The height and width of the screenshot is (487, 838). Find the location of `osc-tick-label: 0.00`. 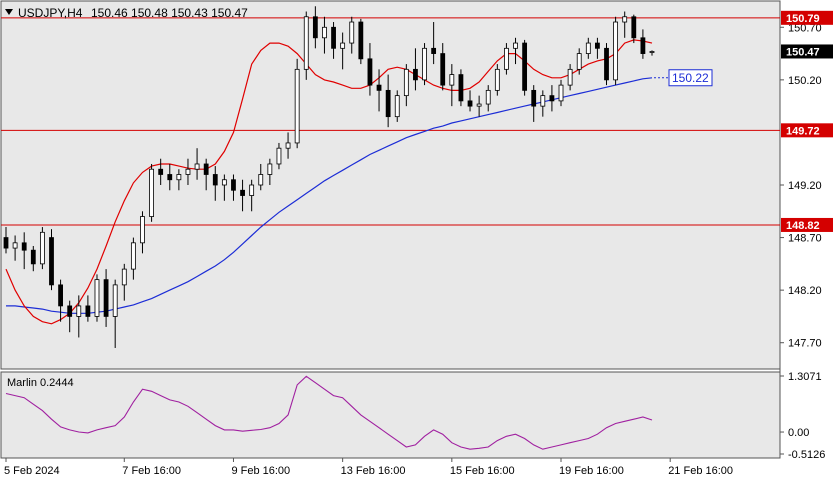

osc-tick-label: 0.00 is located at coordinates (798, 433).